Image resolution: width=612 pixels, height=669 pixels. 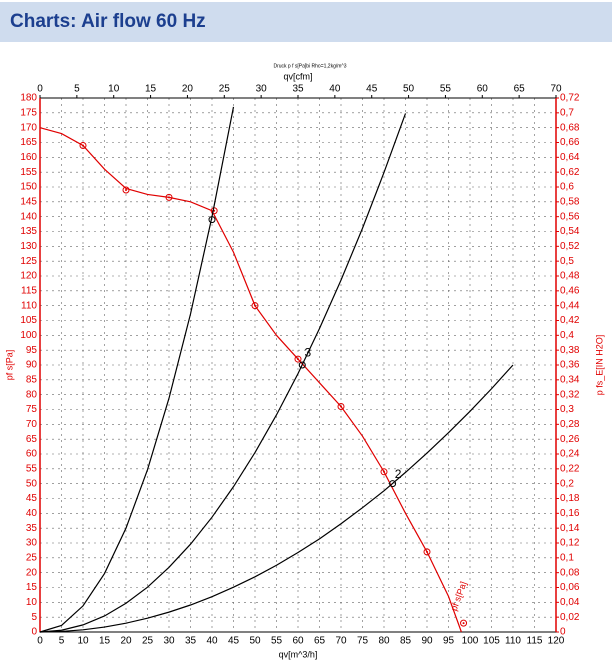 What do you see at coordinates (28, 112) in the screenshot?
I see `y-tick-label: 175` at bounding box center [28, 112].